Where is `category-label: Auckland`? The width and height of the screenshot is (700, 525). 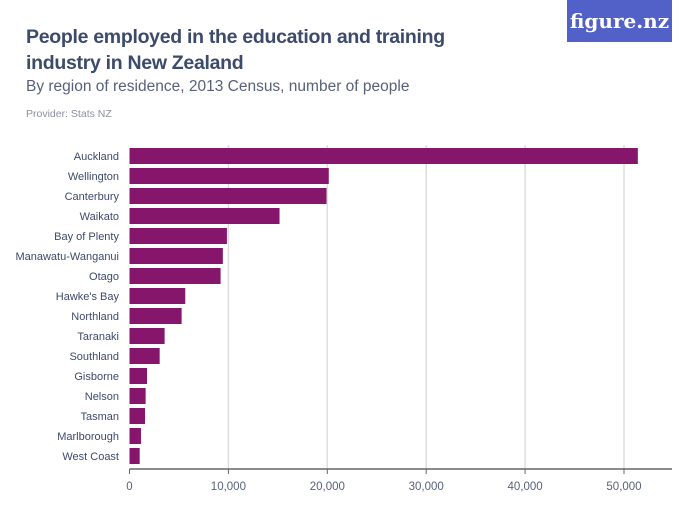 category-label: Auckland is located at coordinates (96, 157).